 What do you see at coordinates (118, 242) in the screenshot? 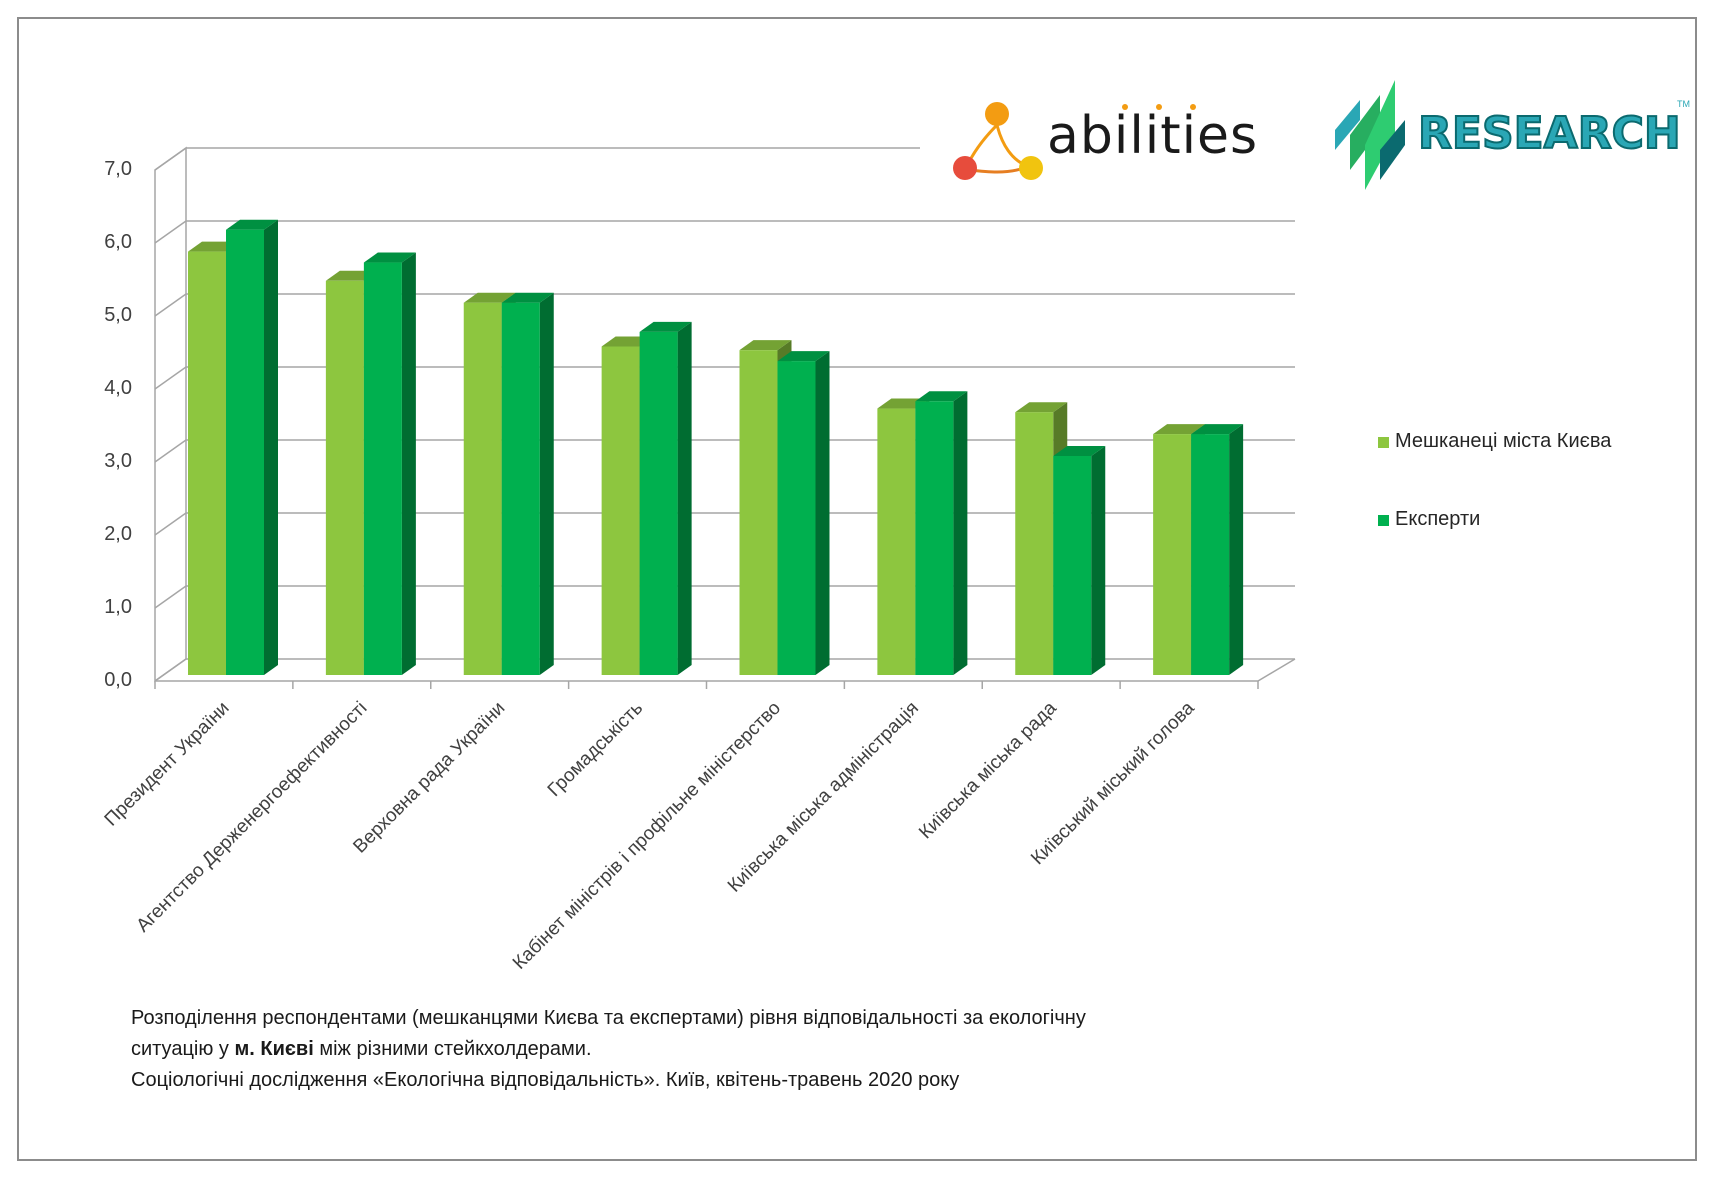
I see `y-tick-label: 6,0` at bounding box center [118, 242].